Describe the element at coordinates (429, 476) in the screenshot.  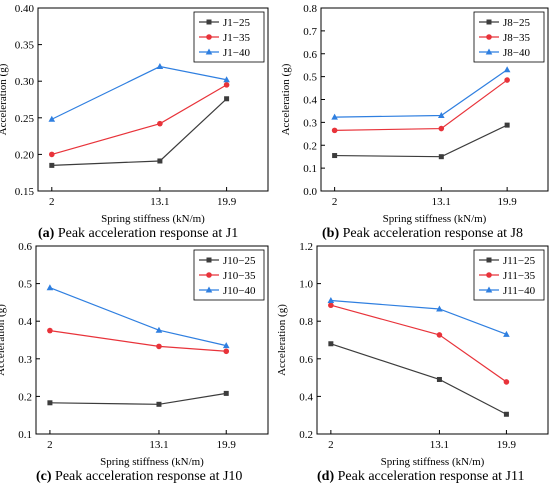
I see `caption-d-text: Peak acceleration response at J11` at that location.